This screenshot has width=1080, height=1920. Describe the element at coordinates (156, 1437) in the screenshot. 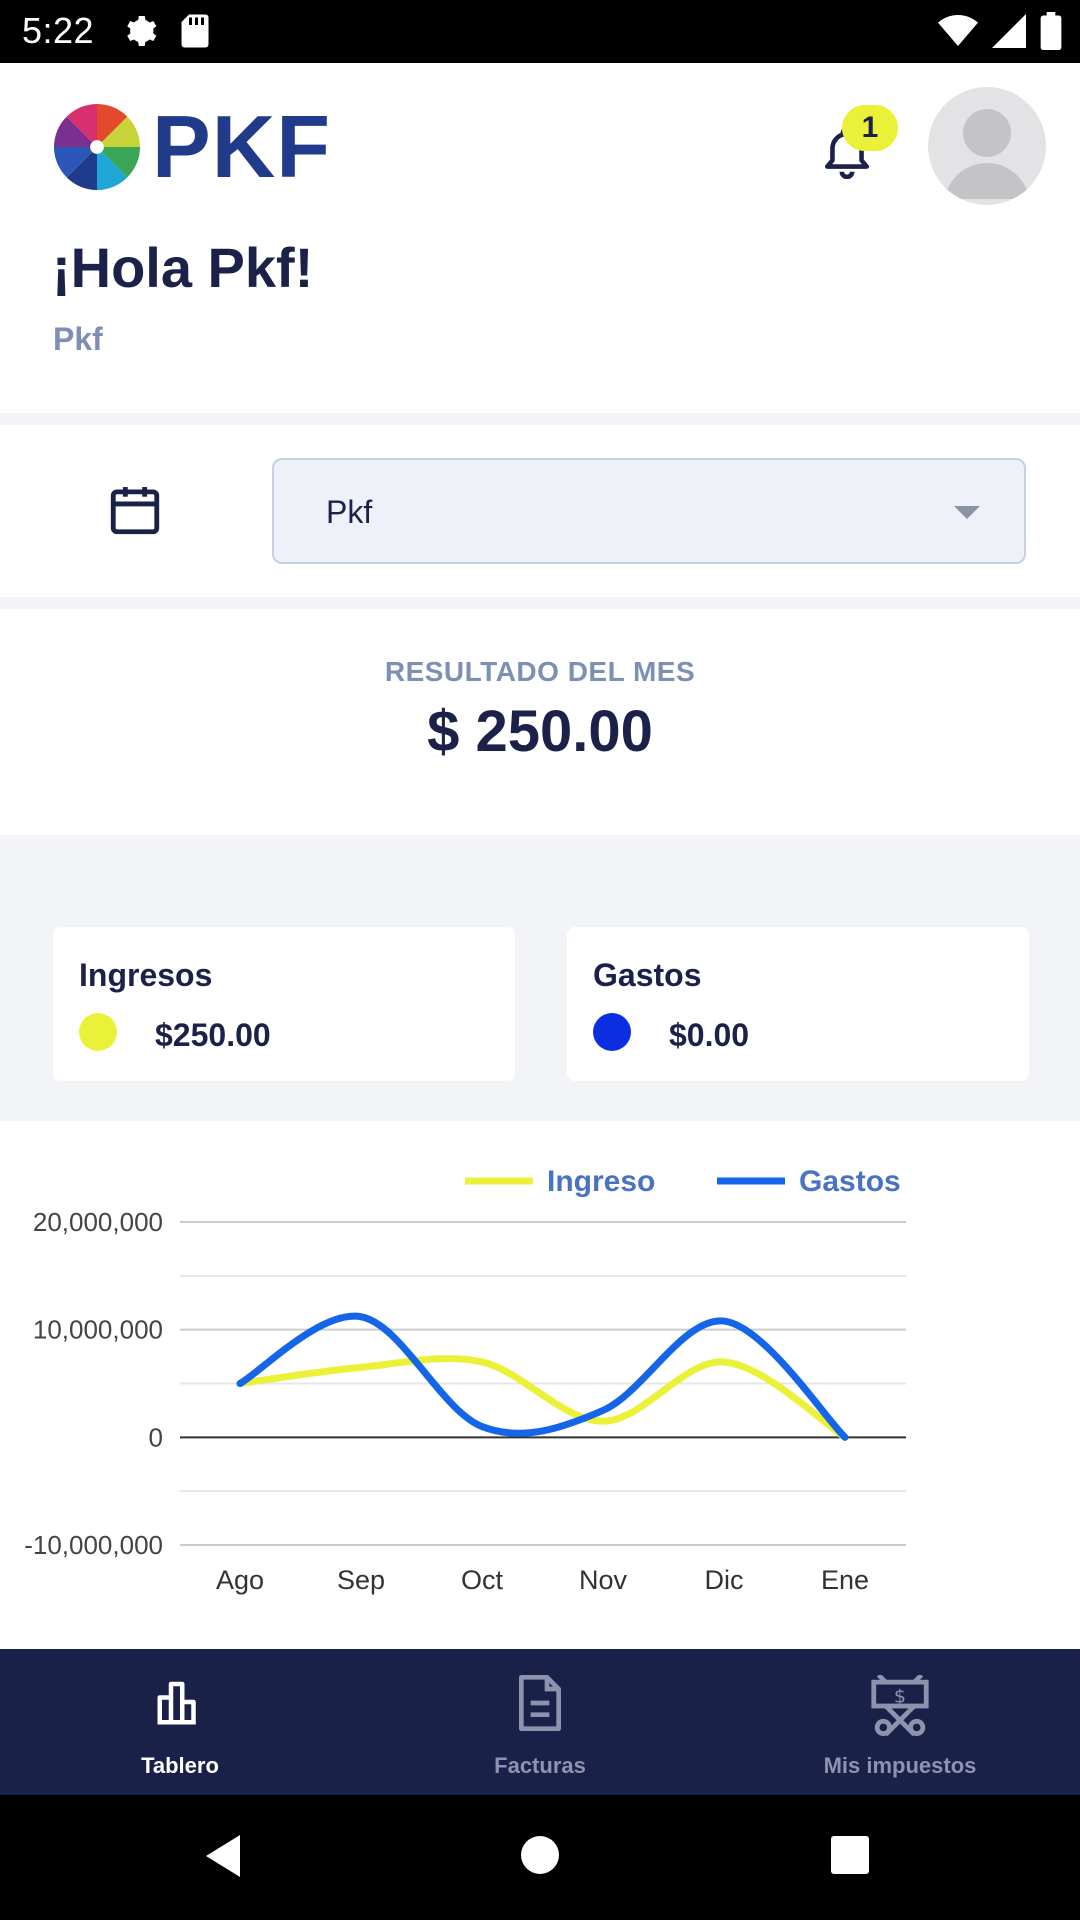

I see `y-tick-label: 0` at that location.